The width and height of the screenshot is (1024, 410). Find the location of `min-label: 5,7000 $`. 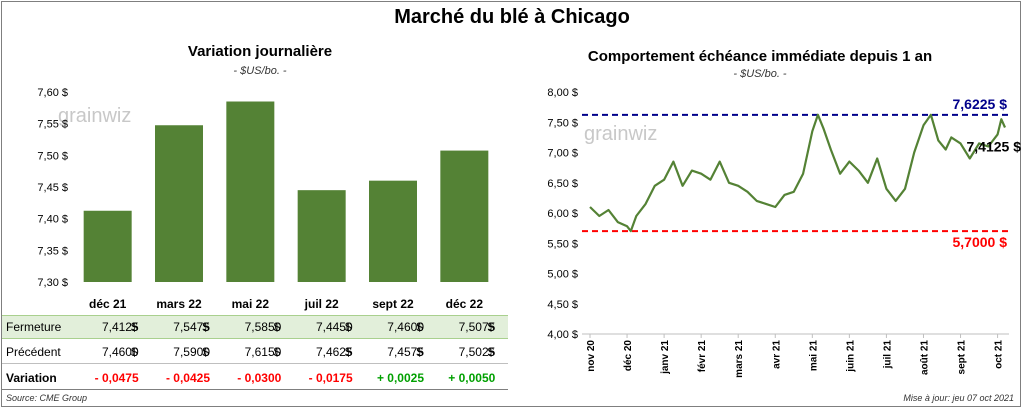

min-label: 5,7000 $ is located at coordinates (980, 242).